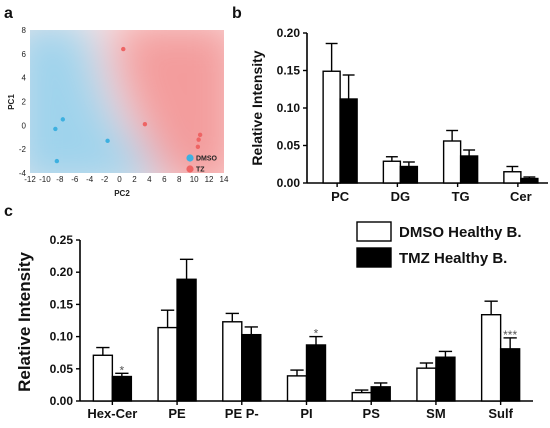 Image resolution: width=550 pixels, height=428 pixels. Describe the element at coordinates (242, 413) in the screenshot. I see `category-label: PE P-` at that location.